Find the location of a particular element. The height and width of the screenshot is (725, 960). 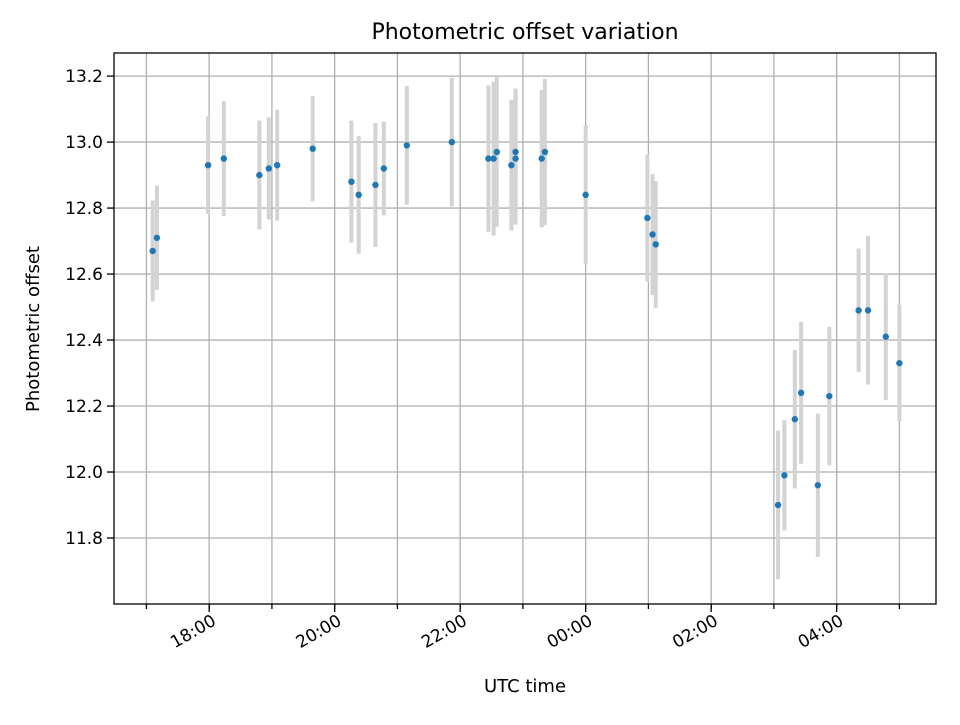

y-tick-label: 12.6 is located at coordinates (84, 275).